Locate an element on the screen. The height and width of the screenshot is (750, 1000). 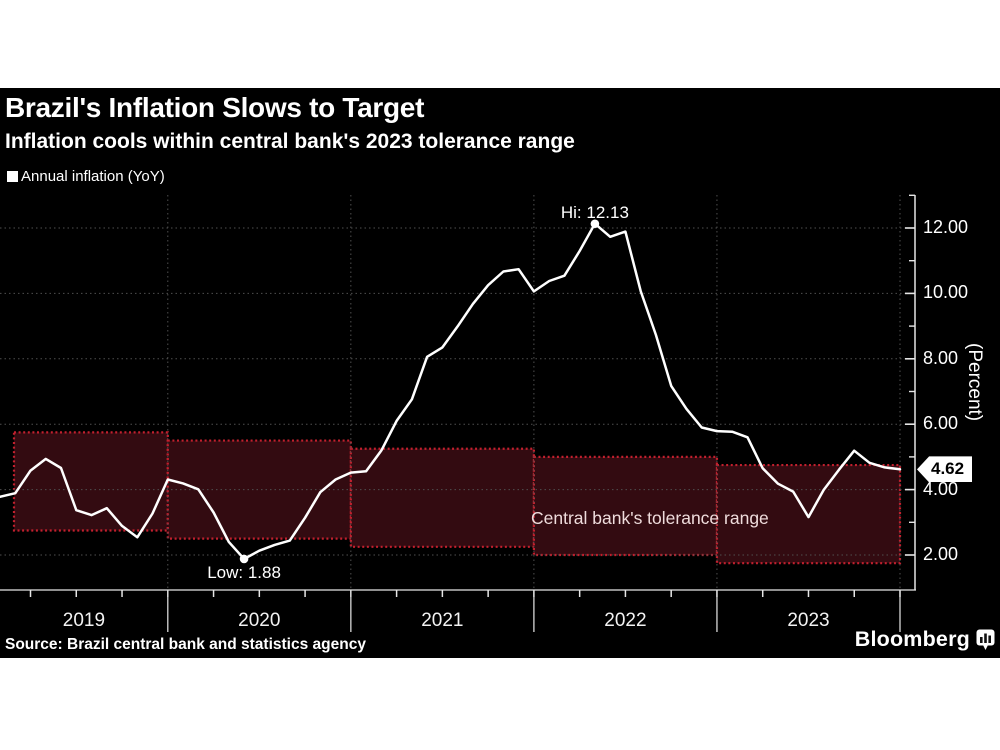
low-point-annotation: Low: 1.88 is located at coordinates (244, 572).